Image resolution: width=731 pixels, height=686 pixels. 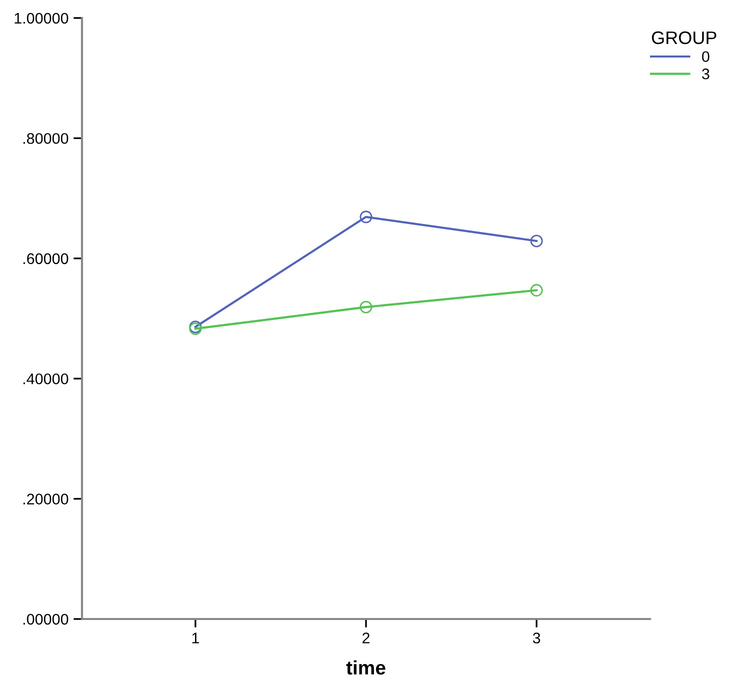 I want to click on y-tick-label: .60000, so click(x=45, y=258).